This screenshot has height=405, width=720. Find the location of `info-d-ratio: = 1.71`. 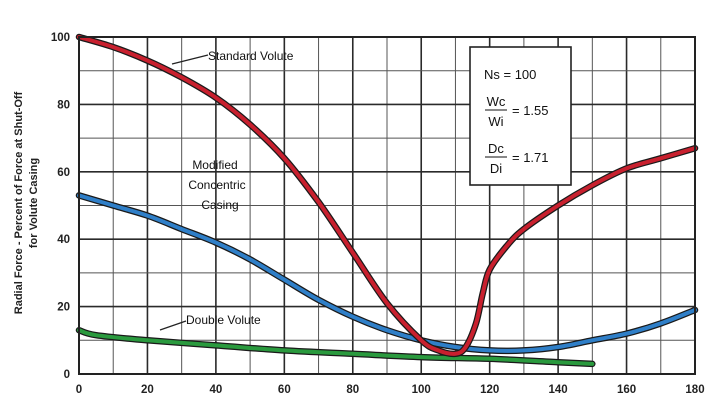

info-d-ratio: = 1.71 is located at coordinates (530, 157).